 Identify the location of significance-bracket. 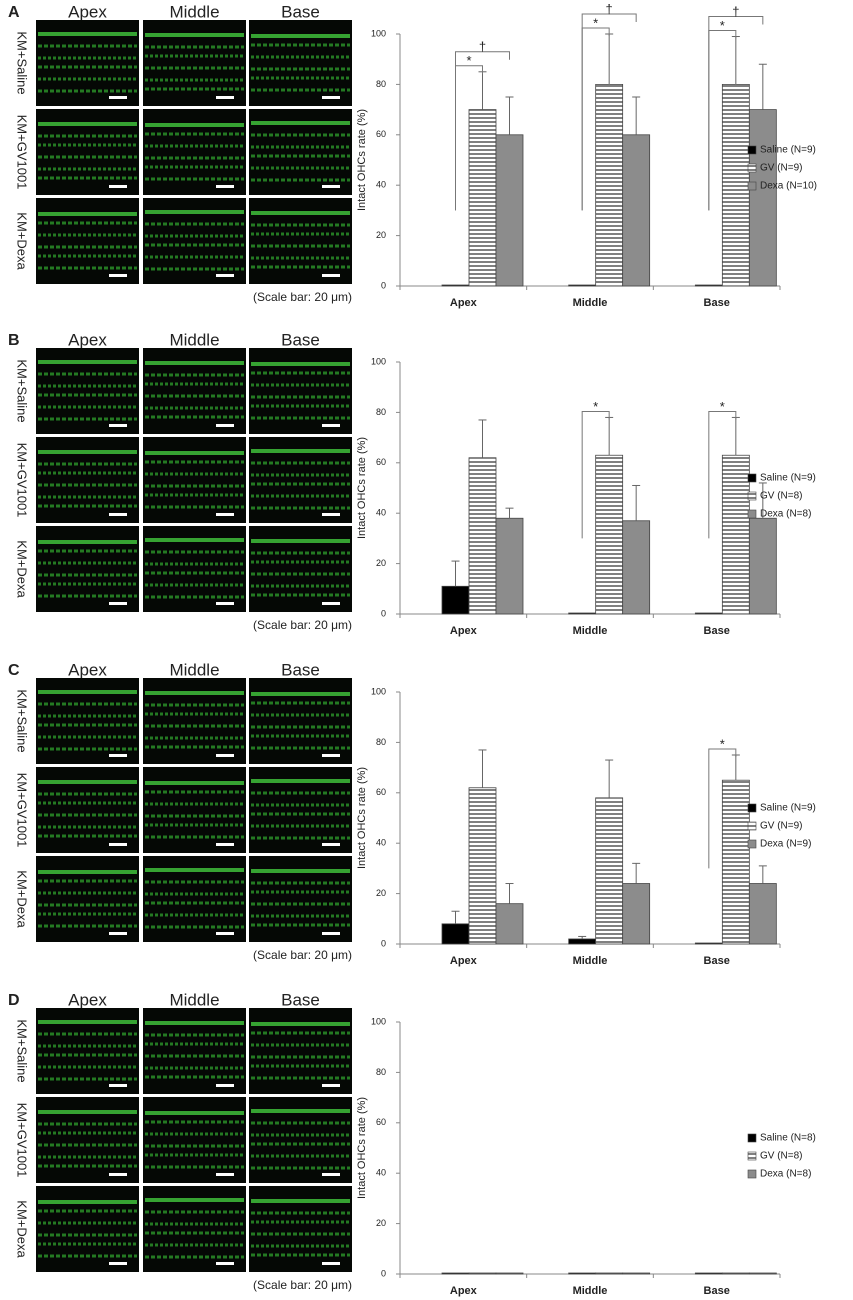
(736, 113).